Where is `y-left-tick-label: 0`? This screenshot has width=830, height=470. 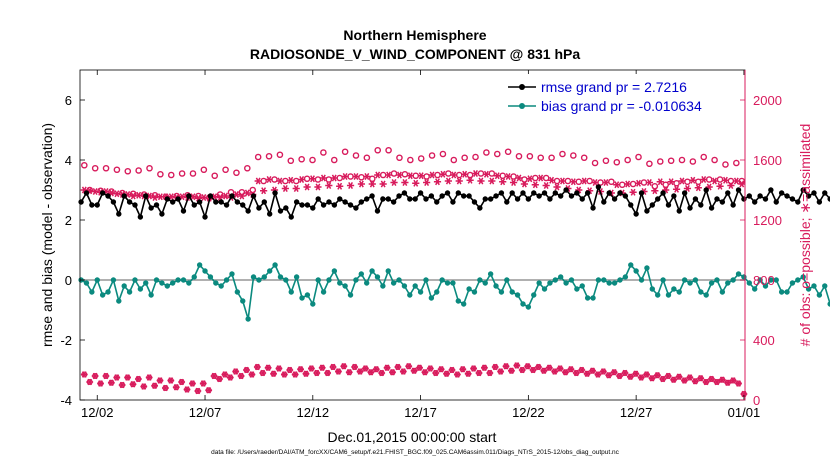 y-left-tick-label: 0 is located at coordinates (68, 280).